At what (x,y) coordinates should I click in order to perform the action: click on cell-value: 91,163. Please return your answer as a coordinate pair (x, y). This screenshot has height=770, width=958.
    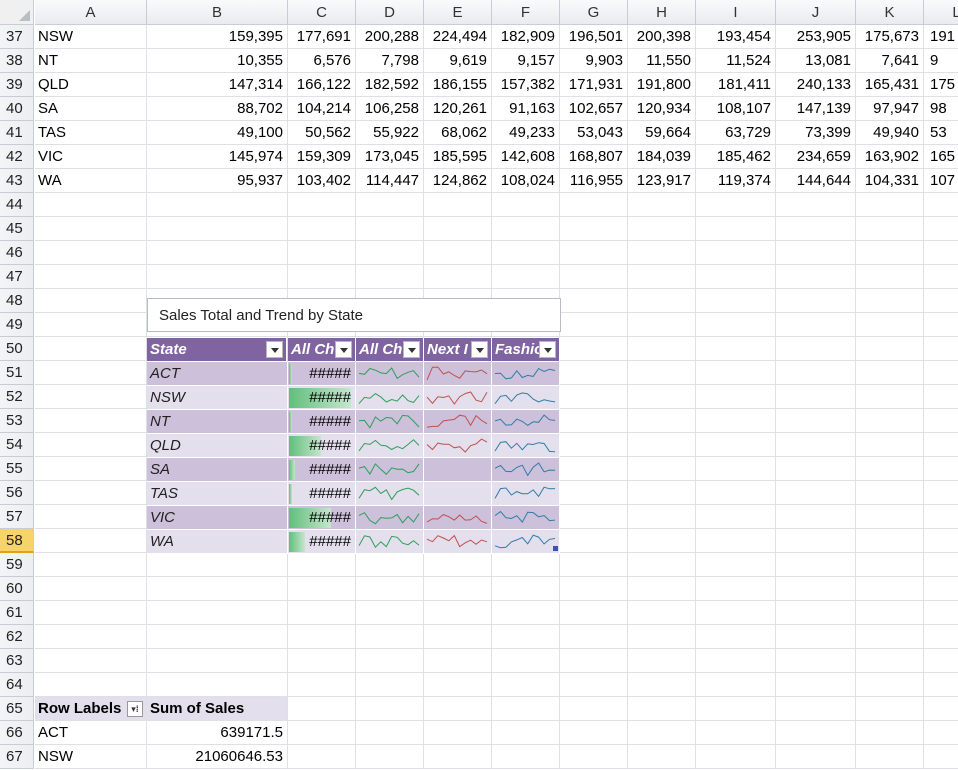
    Looking at the image, I should click on (526, 109).